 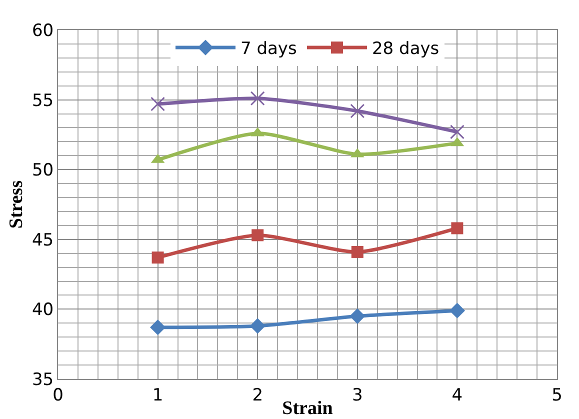 I want to click on x-tick-label: 4, so click(x=457, y=395).